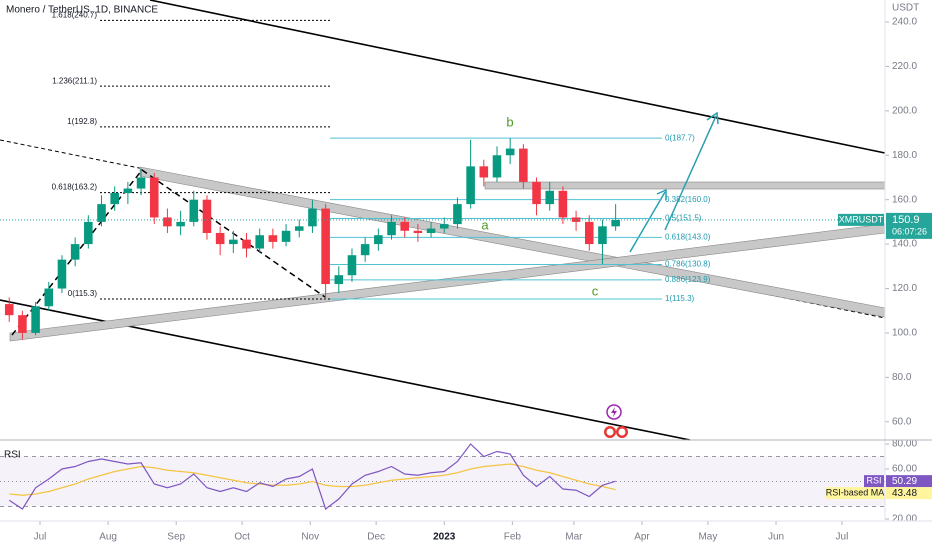  Describe the element at coordinates (310, 537) in the screenshot. I see `x-tick-label: Nov` at that location.